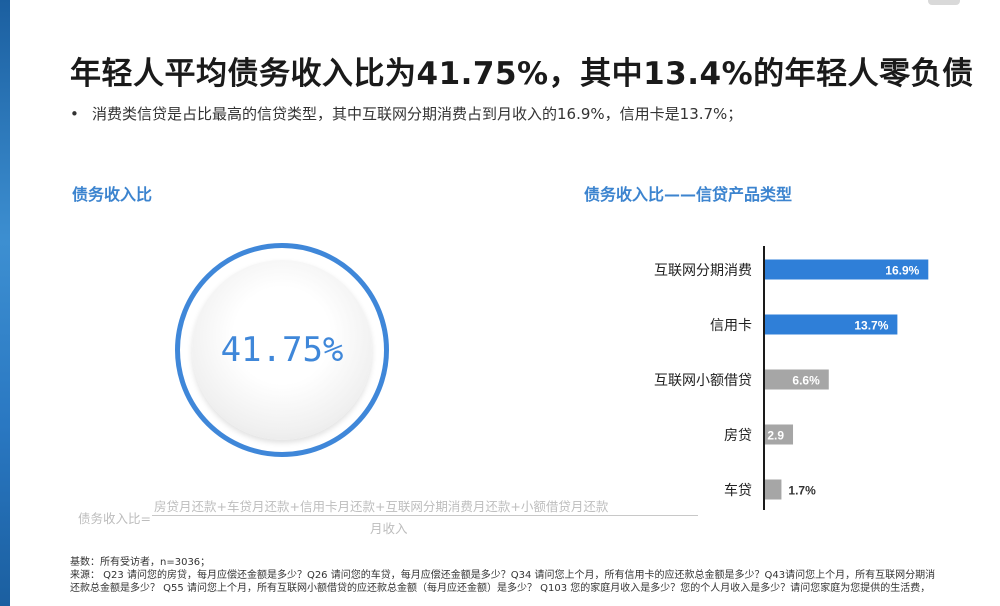 This screenshot has width=1000, height=606. Describe the element at coordinates (846, 378) in the screenshot. I see `bar-chart-svg: 16.9% 13.7% 6.6% 2.9 1.7%` at that location.